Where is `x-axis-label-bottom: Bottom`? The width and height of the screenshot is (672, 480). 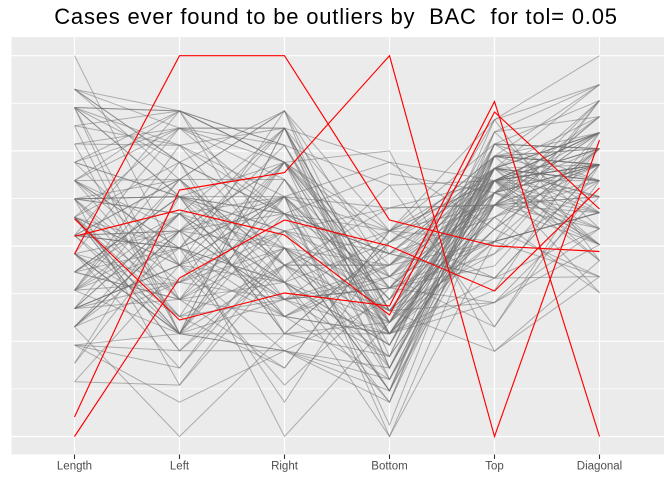
x-axis-label-bottom: Bottom is located at coordinates (389, 467).